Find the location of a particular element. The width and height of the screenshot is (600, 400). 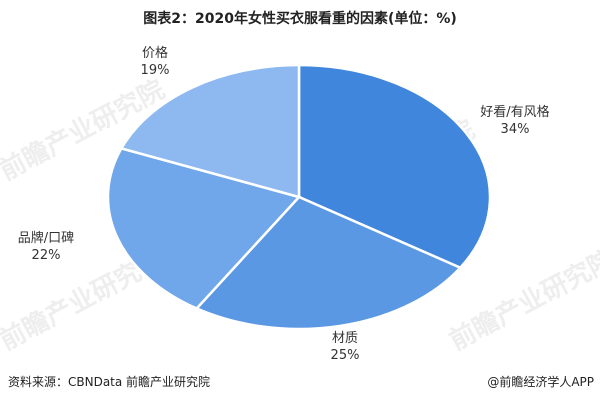

slice-label-0: 好看/有风格 34% is located at coordinates (515, 121).